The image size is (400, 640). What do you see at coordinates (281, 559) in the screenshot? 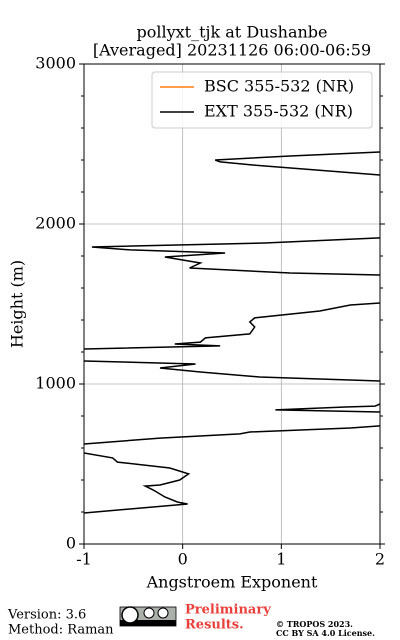
I see `x-tick-label: 1` at bounding box center [281, 559].